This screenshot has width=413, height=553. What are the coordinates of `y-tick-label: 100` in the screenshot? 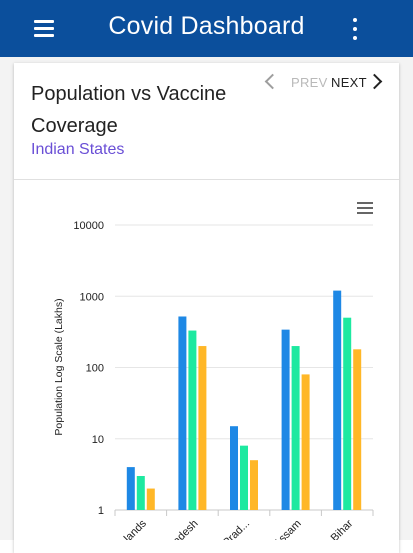 It's located at (95, 369).